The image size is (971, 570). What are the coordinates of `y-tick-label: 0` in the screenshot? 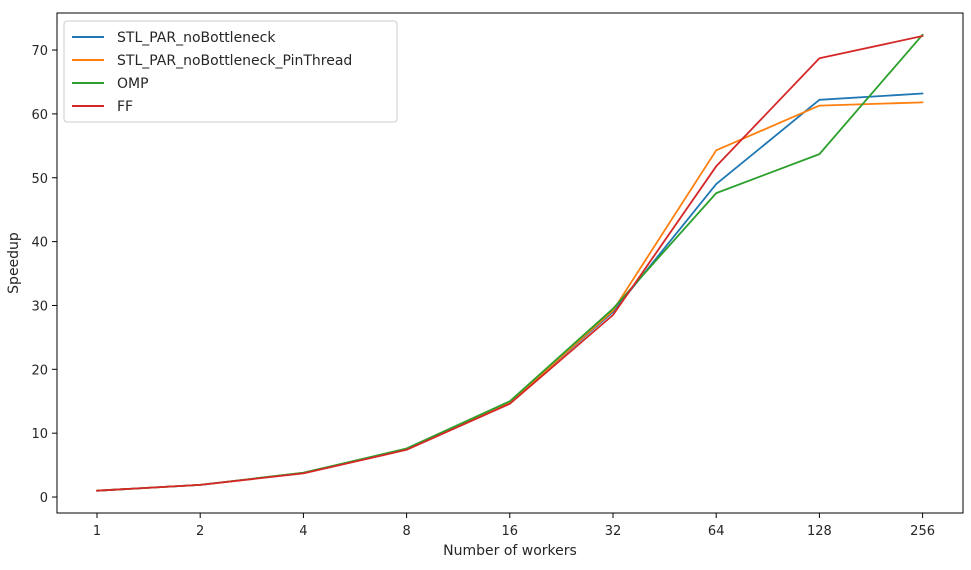 It's located at (44, 498).